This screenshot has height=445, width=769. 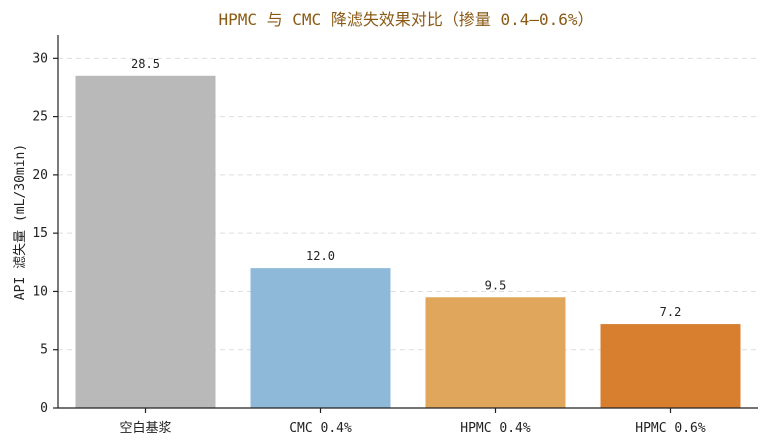 I want to click on y-tick-label: 15, so click(x=40, y=233).